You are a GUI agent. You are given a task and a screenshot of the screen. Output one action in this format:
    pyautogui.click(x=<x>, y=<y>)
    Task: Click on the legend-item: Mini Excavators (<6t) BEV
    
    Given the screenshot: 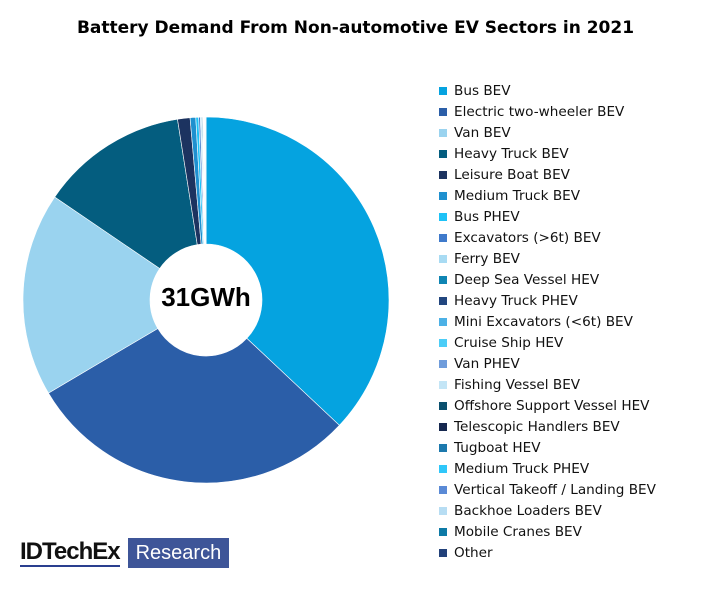 What is the action you would take?
    pyautogui.click(x=547, y=321)
    